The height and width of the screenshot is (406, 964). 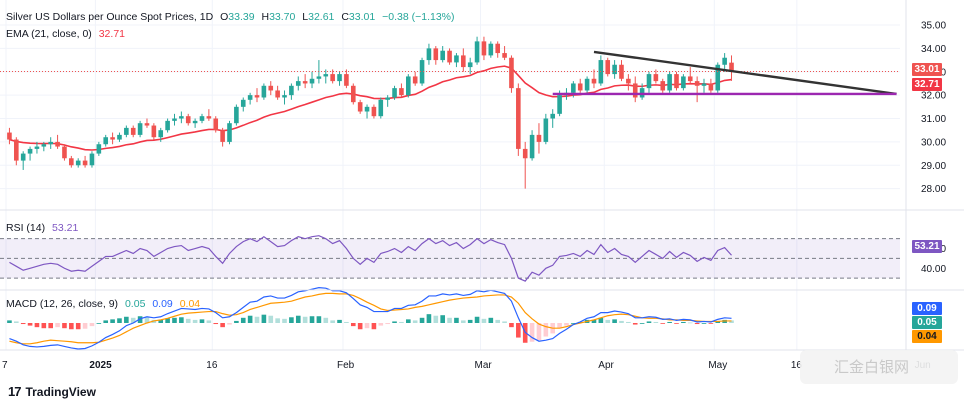 I want to click on rsi-label: RSI (14), so click(x=26, y=228).